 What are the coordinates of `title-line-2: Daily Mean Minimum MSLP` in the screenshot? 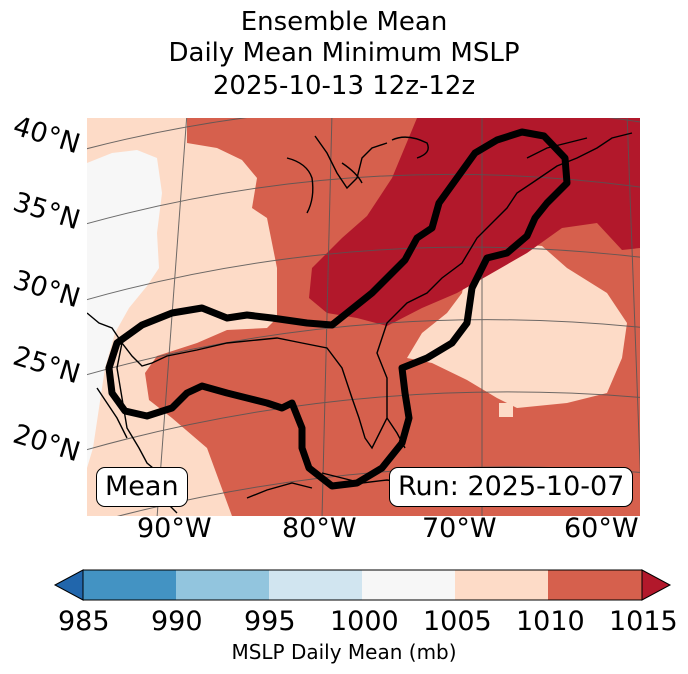 It's located at (344, 53).